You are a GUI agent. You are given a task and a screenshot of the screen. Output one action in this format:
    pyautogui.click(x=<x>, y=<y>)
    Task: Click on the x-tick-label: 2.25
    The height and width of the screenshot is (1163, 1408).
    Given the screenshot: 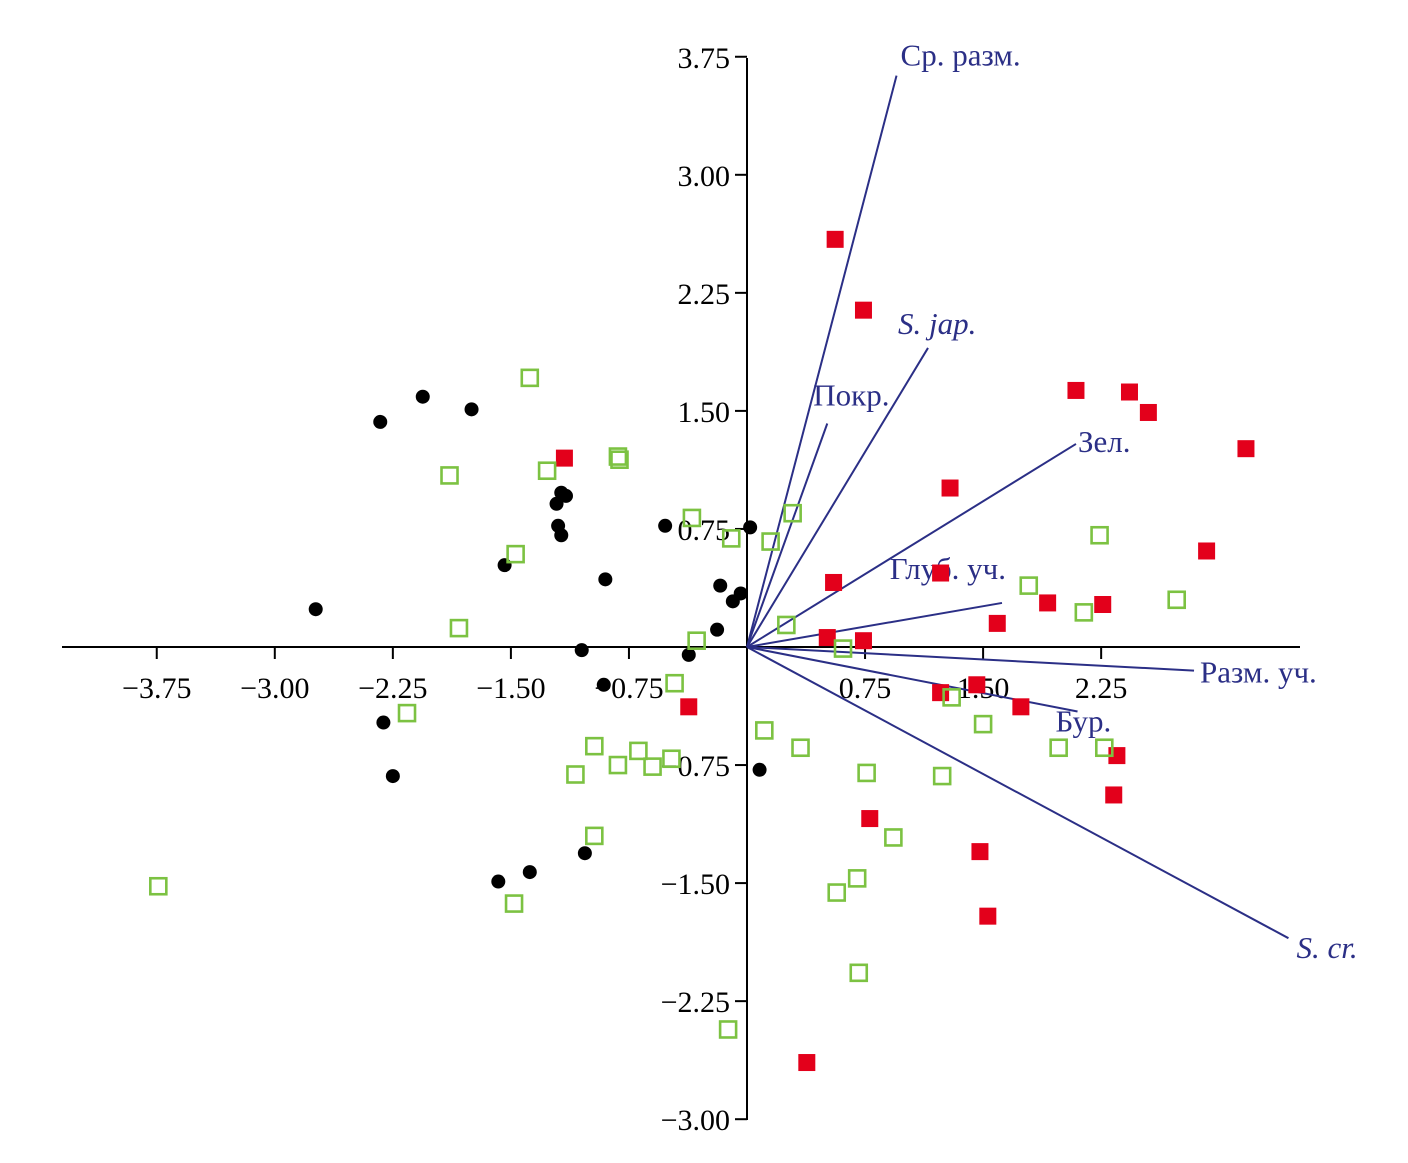 What is the action you would take?
    pyautogui.click(x=1101, y=688)
    